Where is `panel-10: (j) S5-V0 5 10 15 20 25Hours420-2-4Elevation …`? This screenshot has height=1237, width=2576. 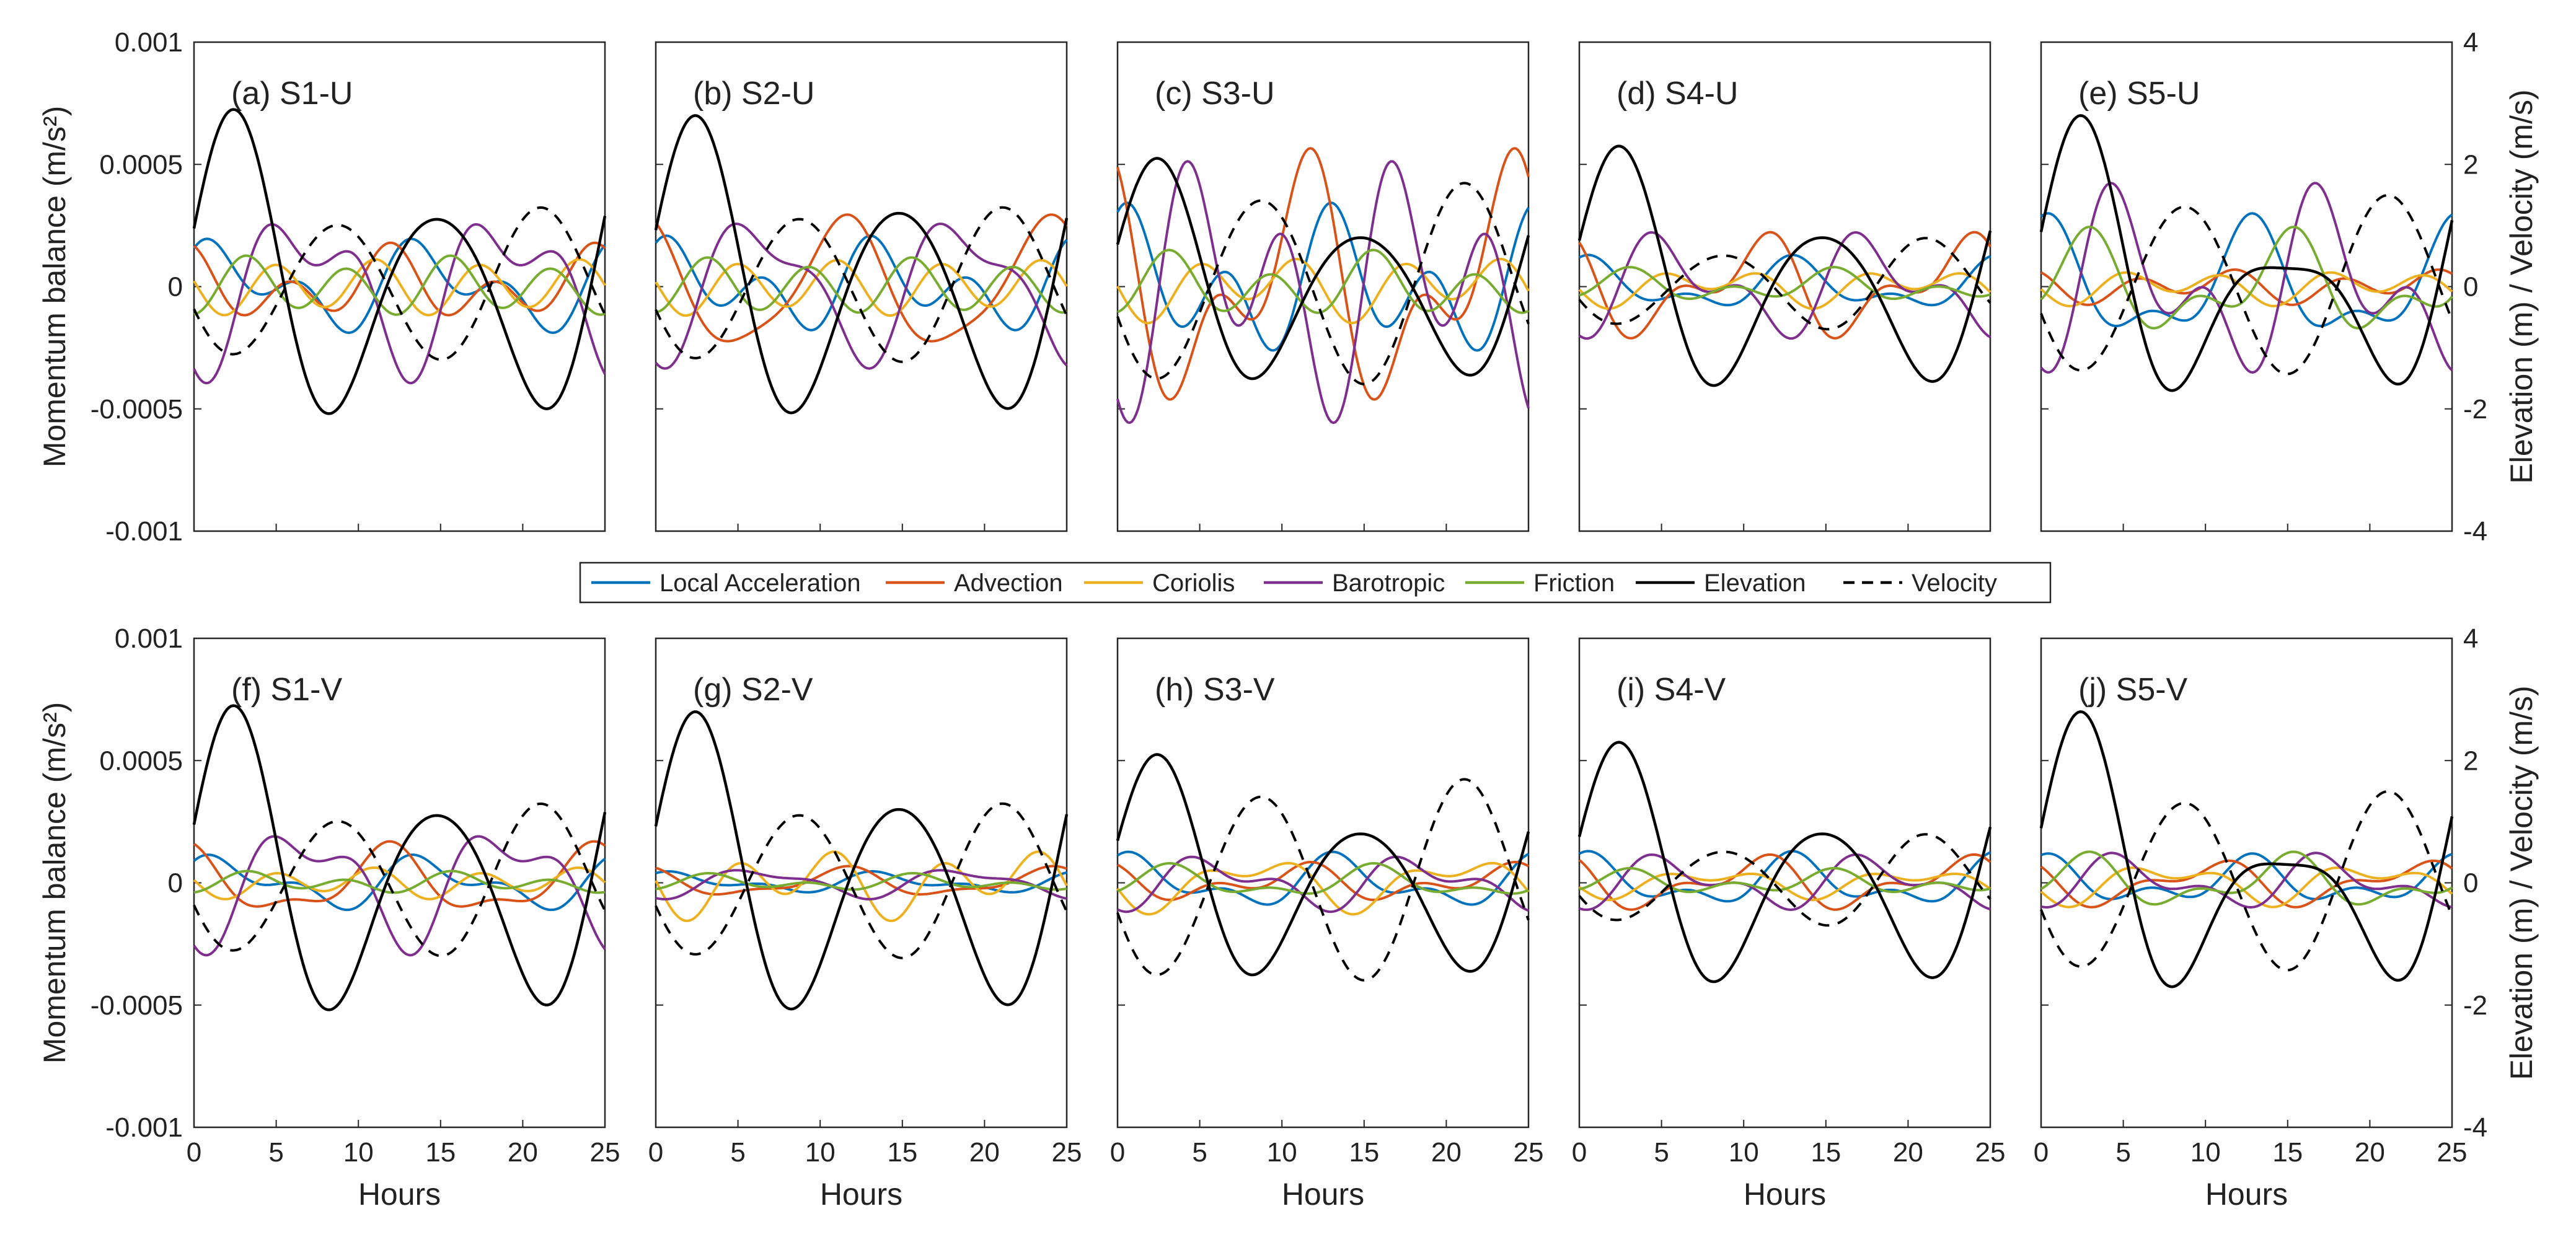
panel-10: (j) S5-V0 5 10 15 20 25Hours420-2-4Elevation … is located at coordinates (2286, 917).